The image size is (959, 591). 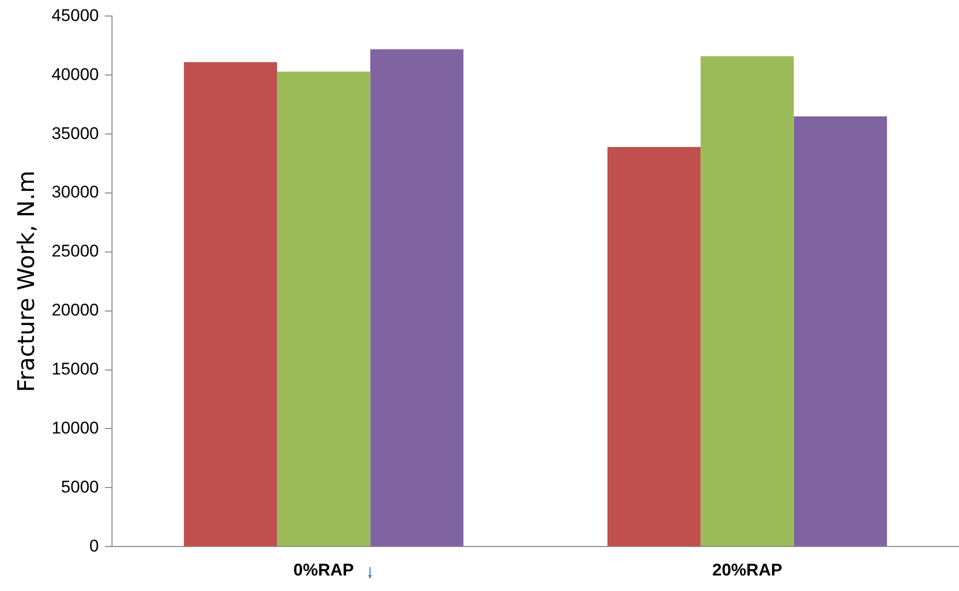 I want to click on y-tick-label: 40000, so click(x=75, y=74).